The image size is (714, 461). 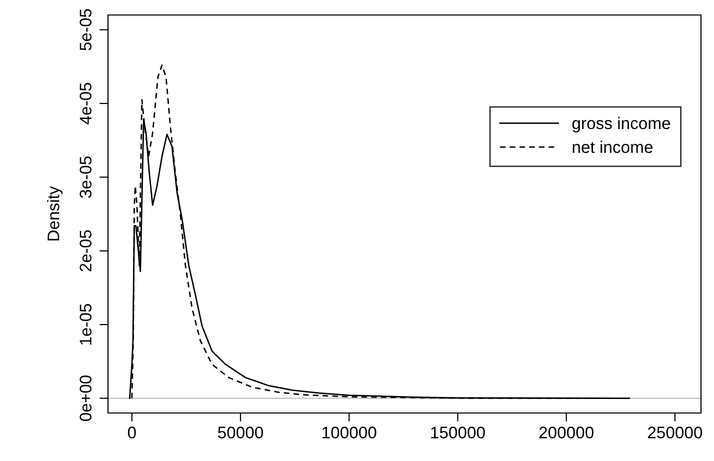 I want to click on y-tick-label: 0e+00, so click(x=86, y=399).